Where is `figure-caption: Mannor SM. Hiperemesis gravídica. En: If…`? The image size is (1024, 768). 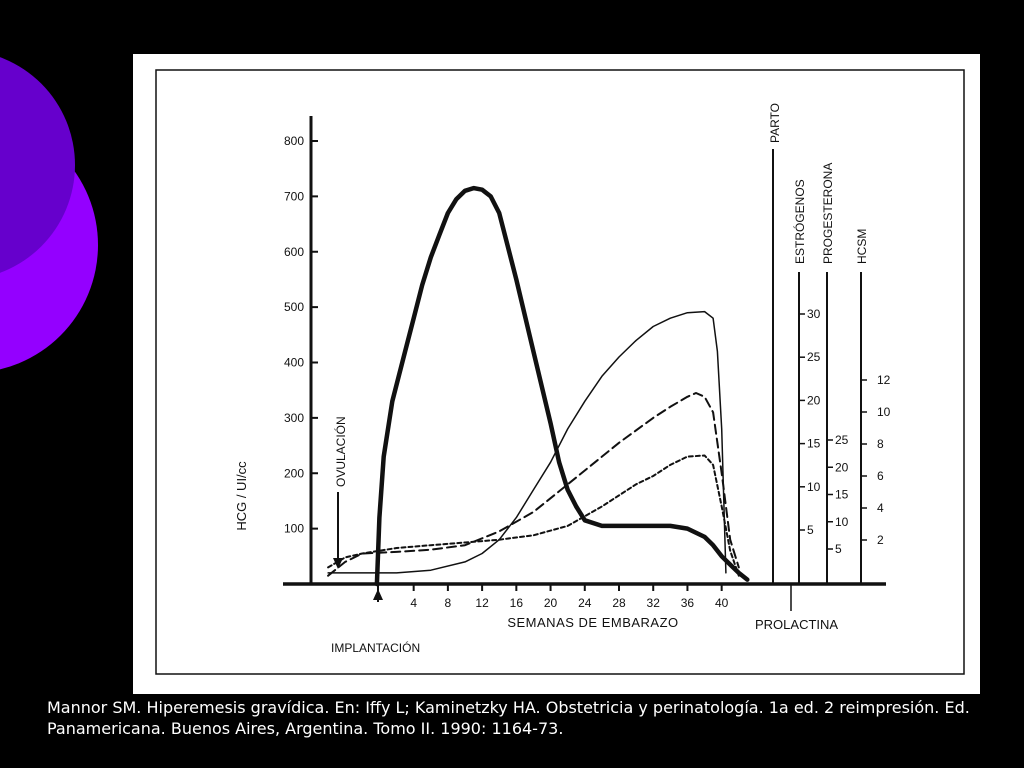
figure-caption: Mannor SM. Hiperemesis gravídica. En: If… is located at coordinates (508, 718).